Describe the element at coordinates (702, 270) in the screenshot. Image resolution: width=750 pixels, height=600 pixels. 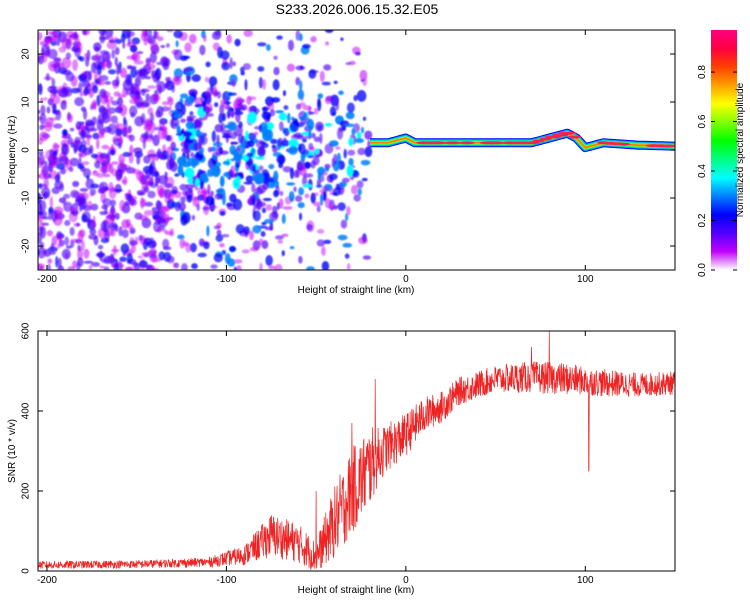
I see `colorbar-tick-label: 0.0` at that location.